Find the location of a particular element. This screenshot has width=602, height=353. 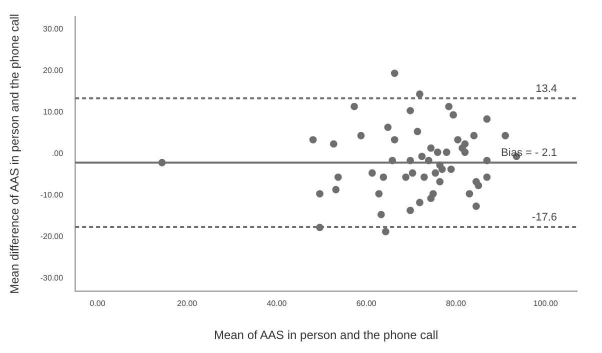

y-tick-label: .00 is located at coordinates (58, 153).